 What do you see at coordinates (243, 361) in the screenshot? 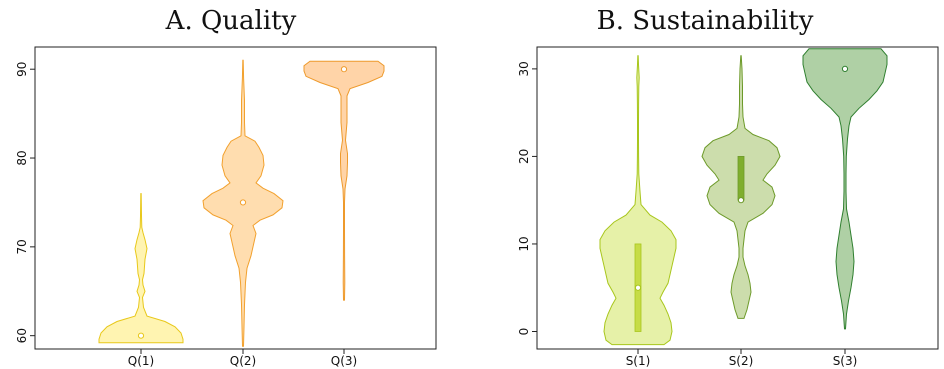
I see `x-tick-label: Q(2)` at bounding box center [243, 361].